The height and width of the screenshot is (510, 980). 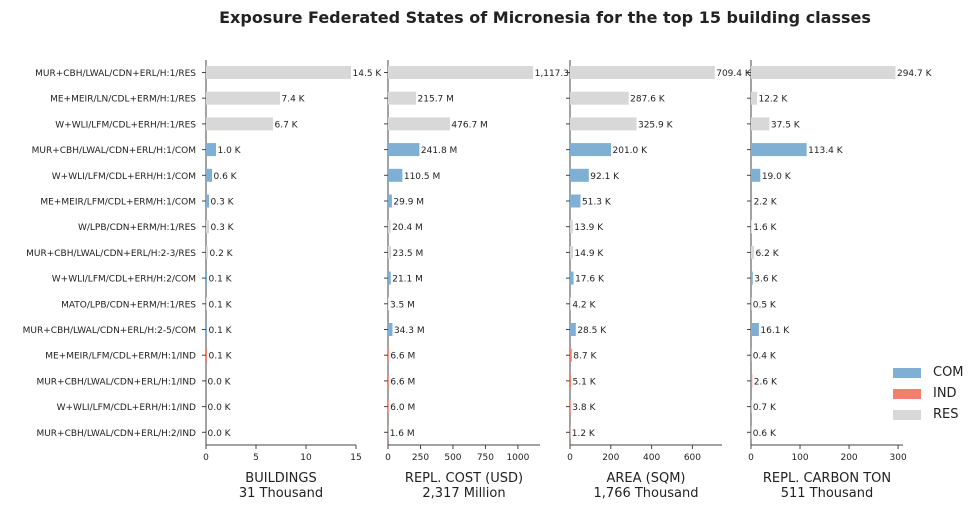 What do you see at coordinates (221, 357) in the screenshot?
I see `panel-0-value-label-11: 0.1 K` at bounding box center [221, 357].